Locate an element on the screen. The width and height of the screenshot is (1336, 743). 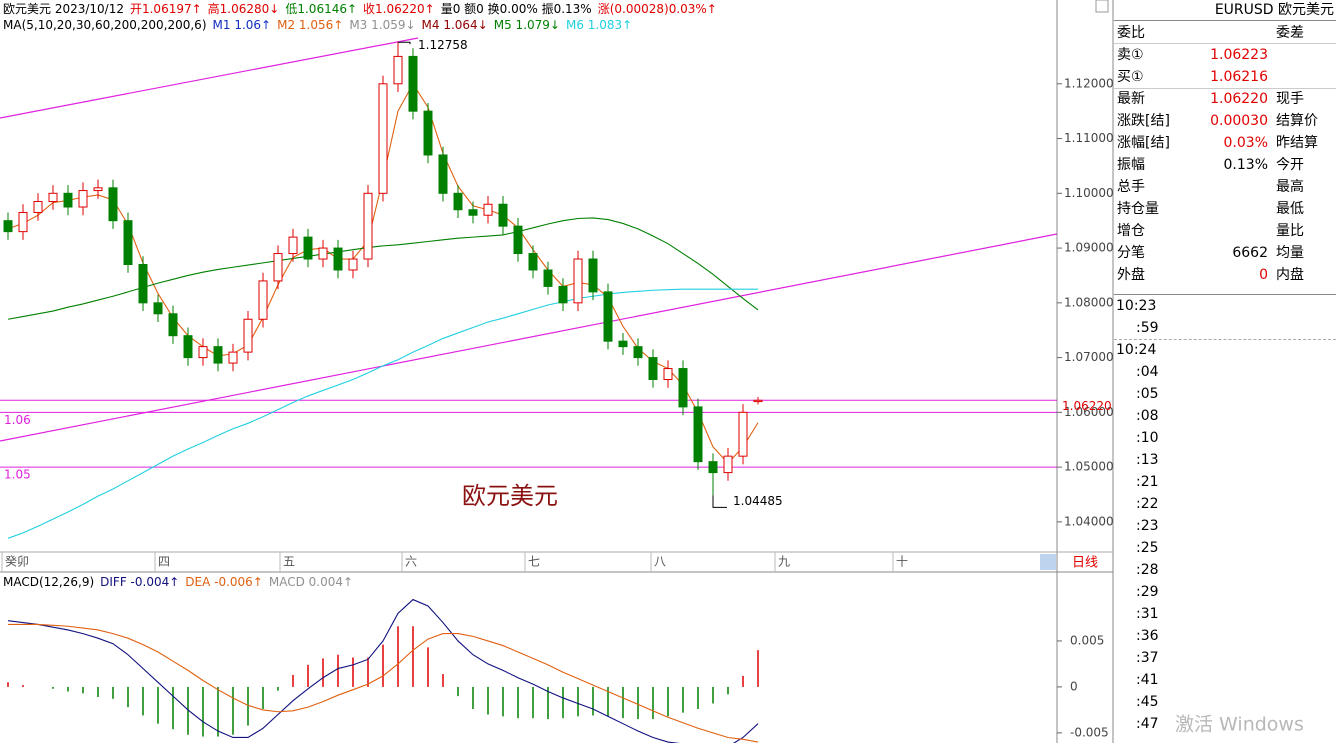
quote-value: 0.03% is located at coordinates (1245, 143).